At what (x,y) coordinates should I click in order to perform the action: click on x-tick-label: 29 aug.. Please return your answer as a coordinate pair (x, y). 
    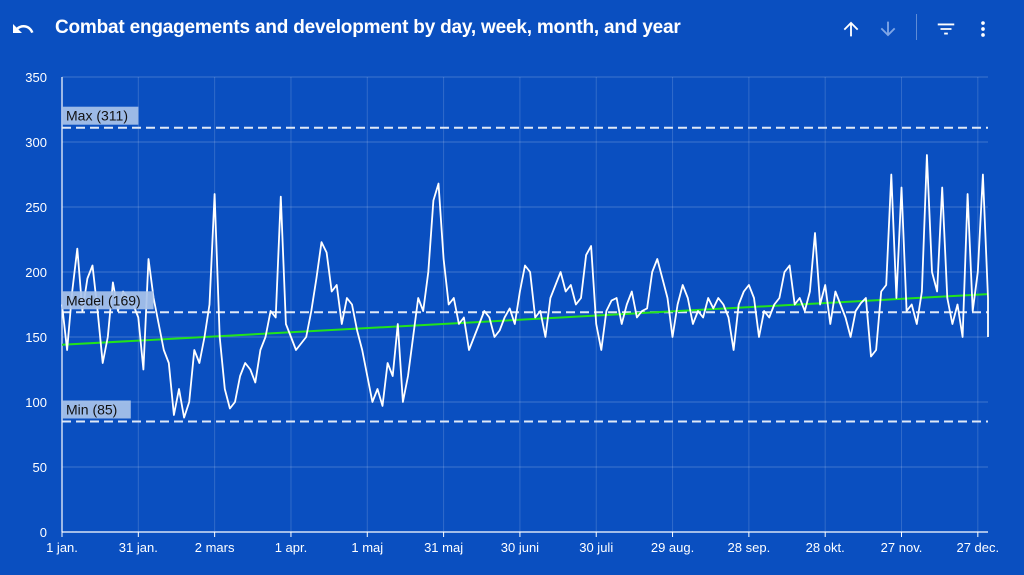
    Looking at the image, I should click on (672, 547).